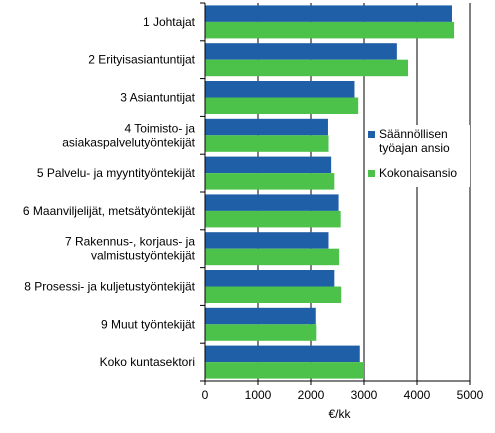  I want to click on legend-background, so click(417, 156).